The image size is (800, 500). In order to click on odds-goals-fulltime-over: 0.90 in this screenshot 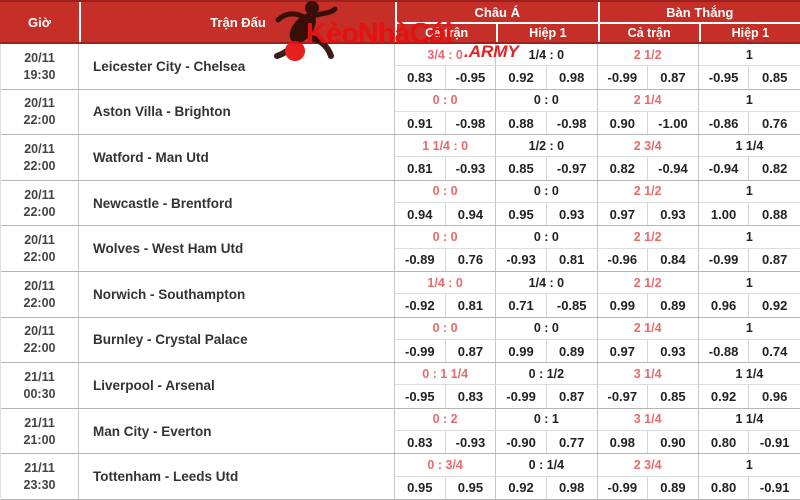, I will do `click(623, 123)`.